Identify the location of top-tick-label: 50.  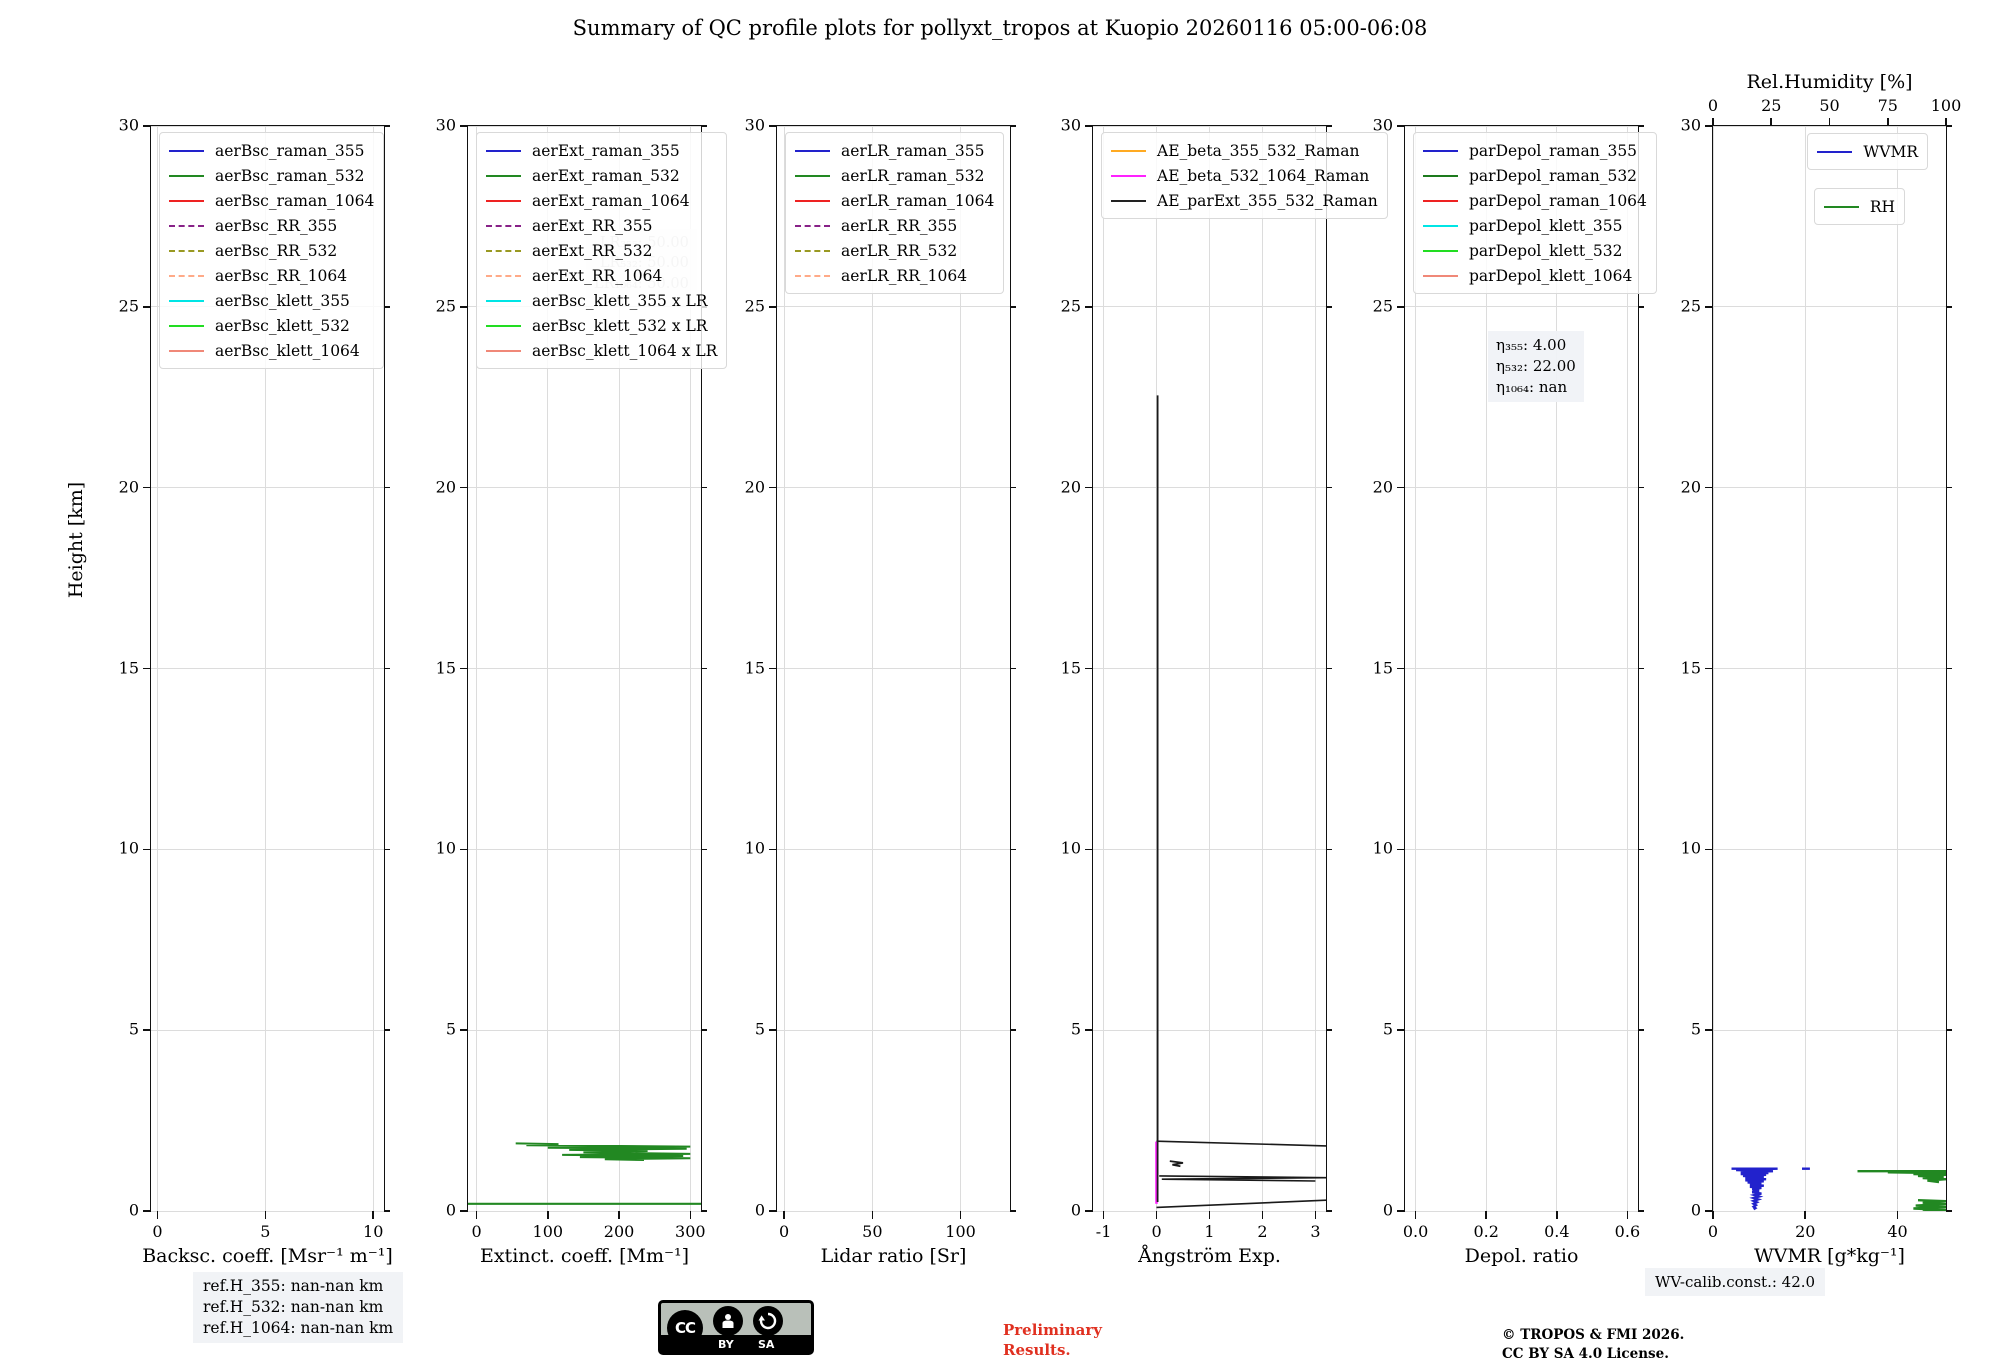
(1829, 105).